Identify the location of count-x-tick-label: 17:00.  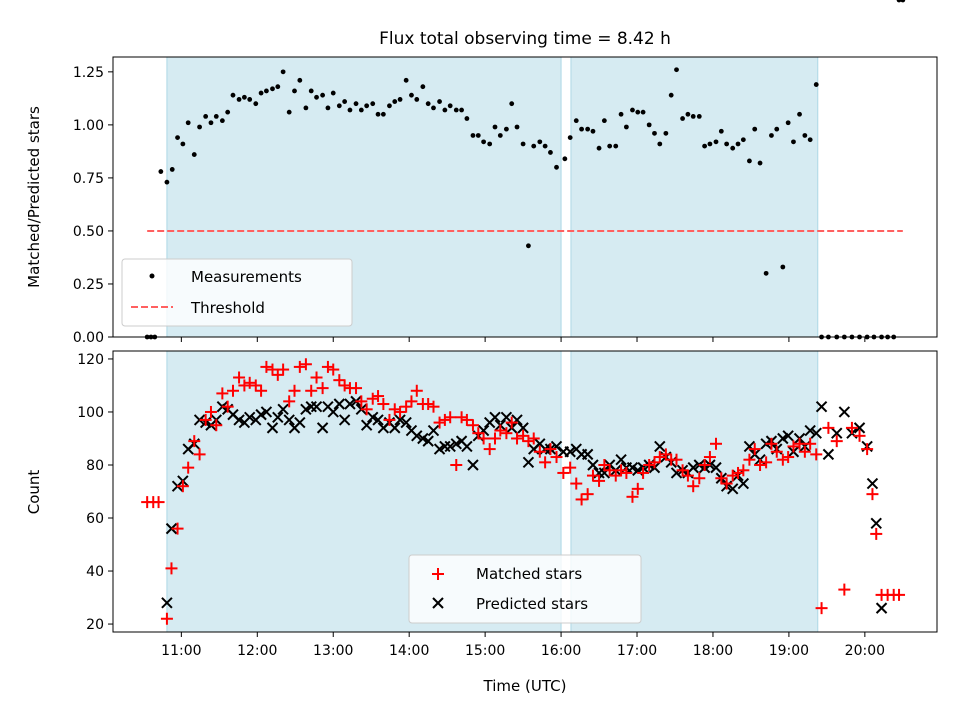
(637, 651).